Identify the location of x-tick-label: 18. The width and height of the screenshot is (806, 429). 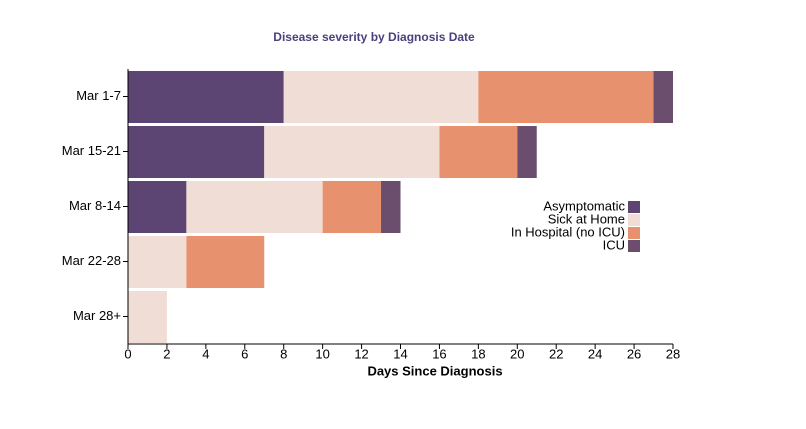
(478, 353).